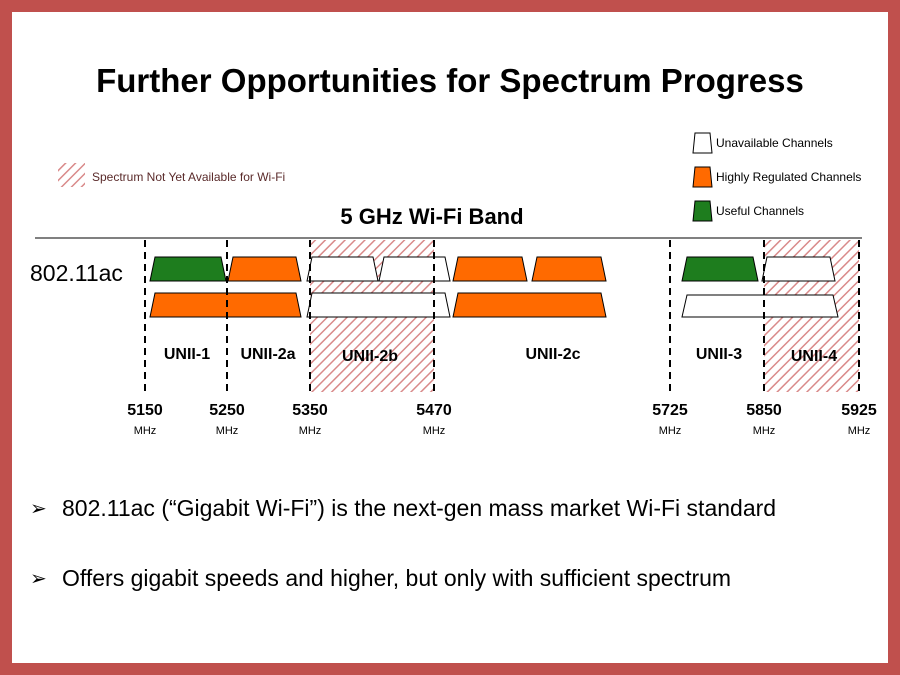  I want to click on freq-label-5250: 5250, so click(227, 410).